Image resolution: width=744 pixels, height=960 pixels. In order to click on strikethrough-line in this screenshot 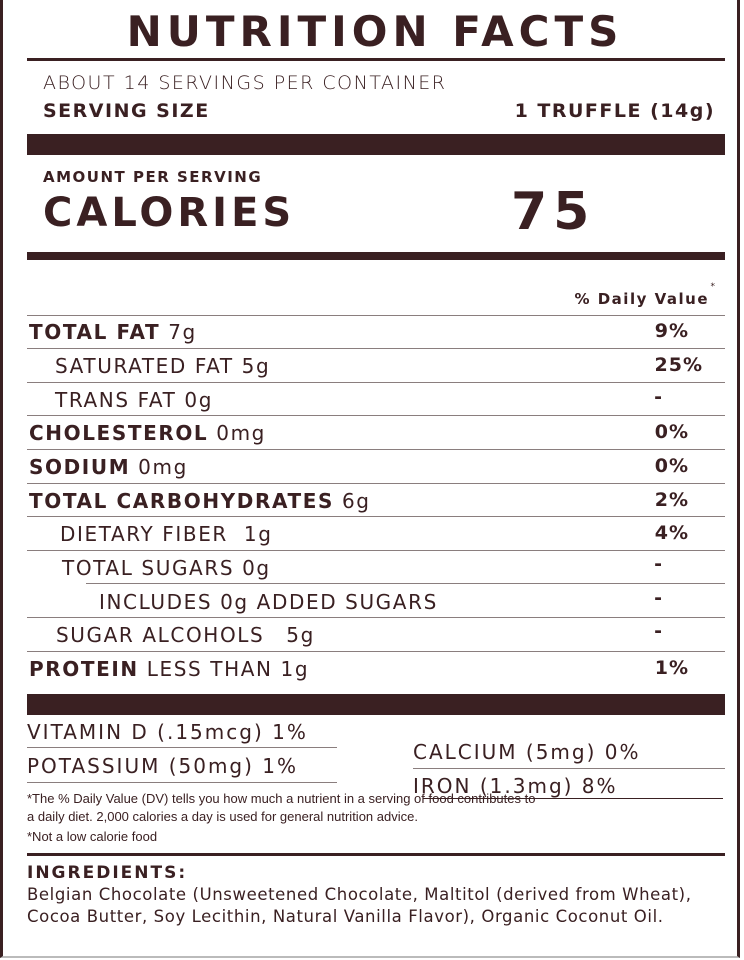, I will do `click(573, 798)`.